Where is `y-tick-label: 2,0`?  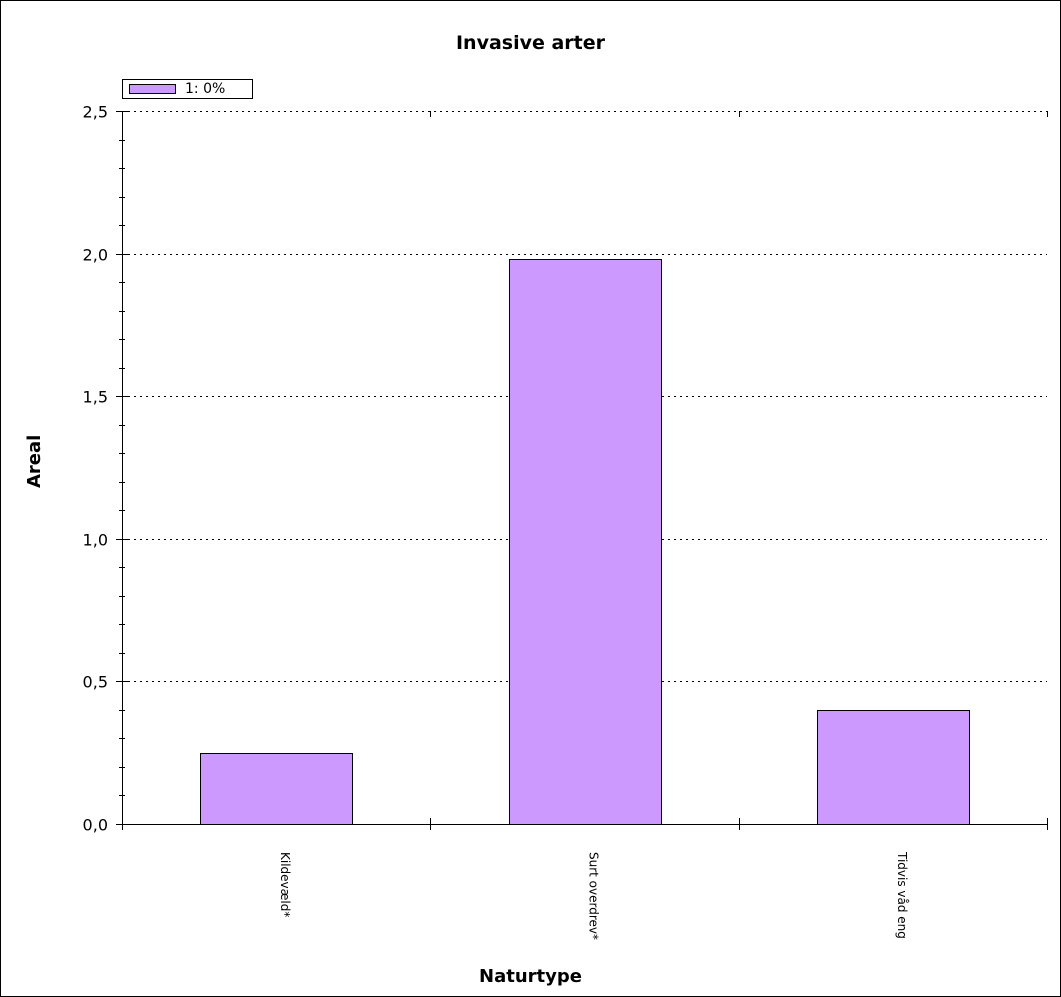 y-tick-label: 2,0 is located at coordinates (95, 255).